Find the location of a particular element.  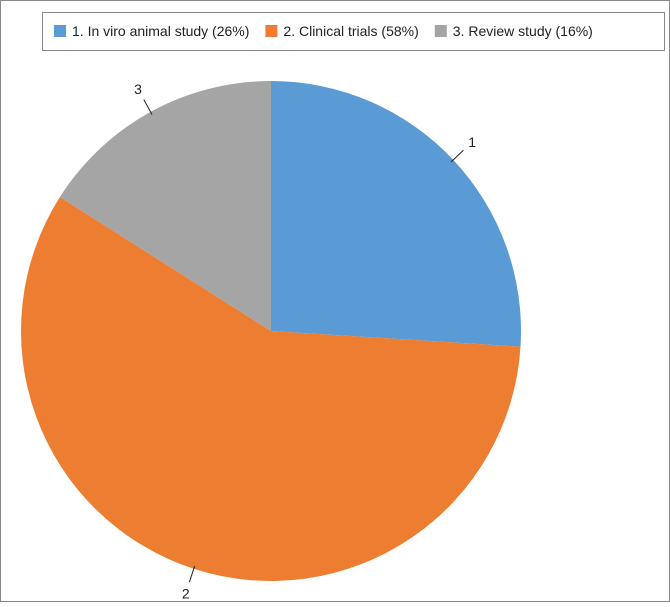

slice-label: 1 is located at coordinates (472, 142).